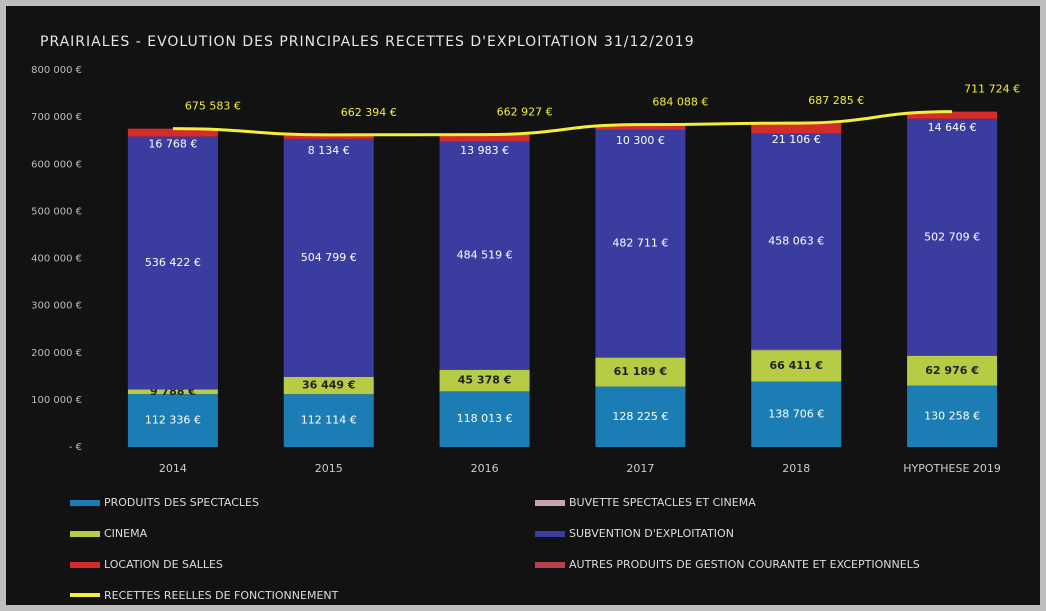  I want to click on data-label: 14 646 €, so click(952, 127).